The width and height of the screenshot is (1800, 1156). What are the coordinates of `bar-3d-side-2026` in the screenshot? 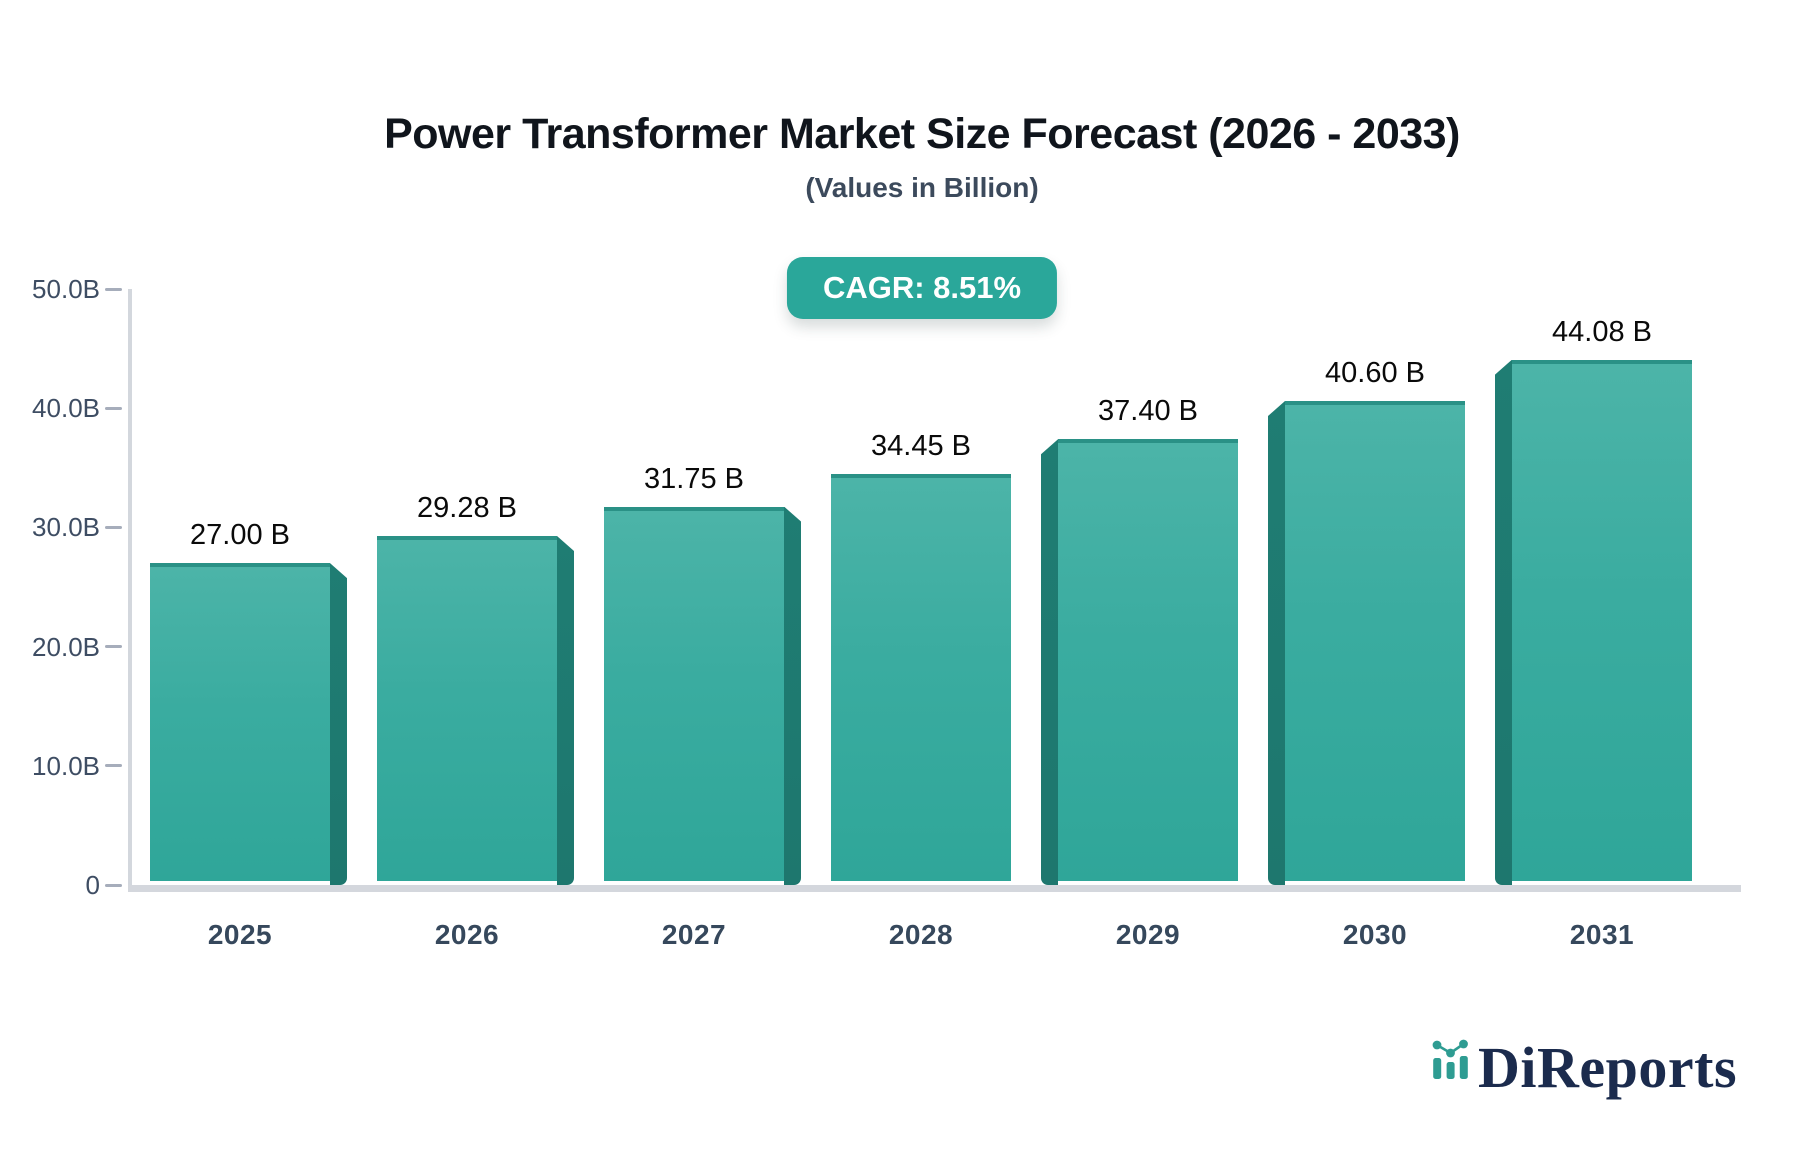 It's located at (565, 710).